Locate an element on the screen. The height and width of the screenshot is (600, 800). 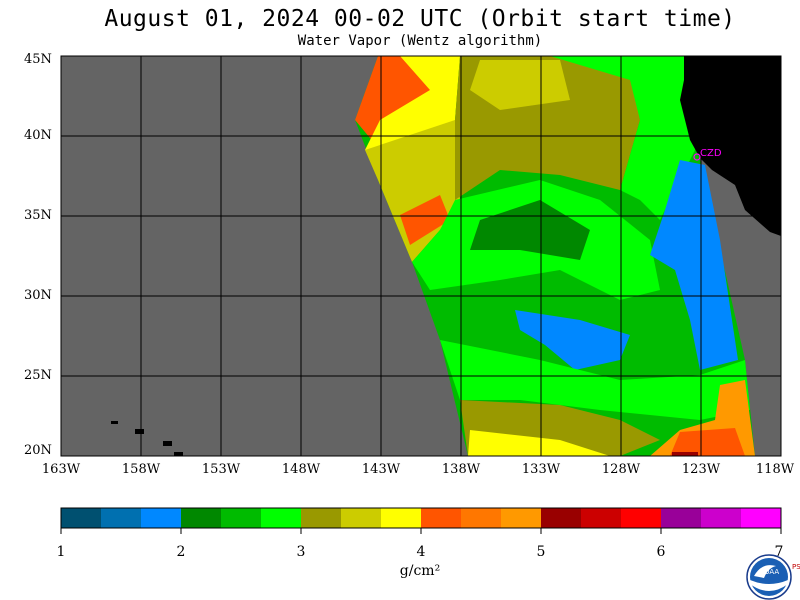
colorbar-tick-label: 1 is located at coordinates (61, 552).